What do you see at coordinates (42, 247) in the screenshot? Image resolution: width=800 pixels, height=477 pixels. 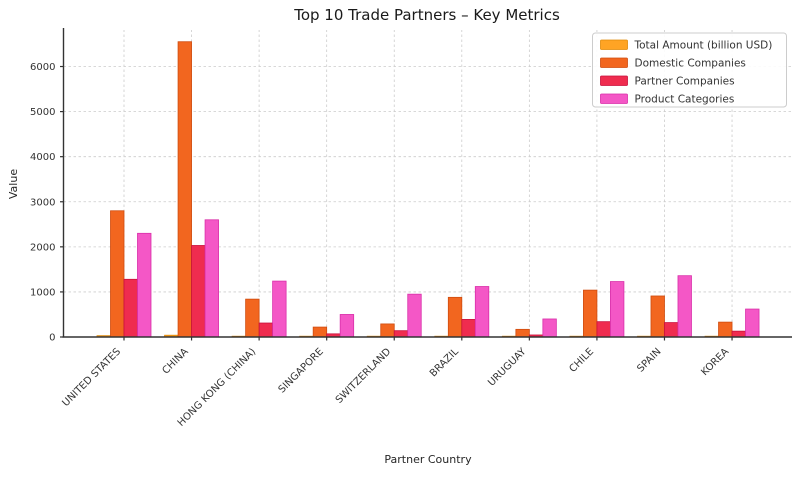 I see `y-tick-label: 2000` at bounding box center [42, 247].